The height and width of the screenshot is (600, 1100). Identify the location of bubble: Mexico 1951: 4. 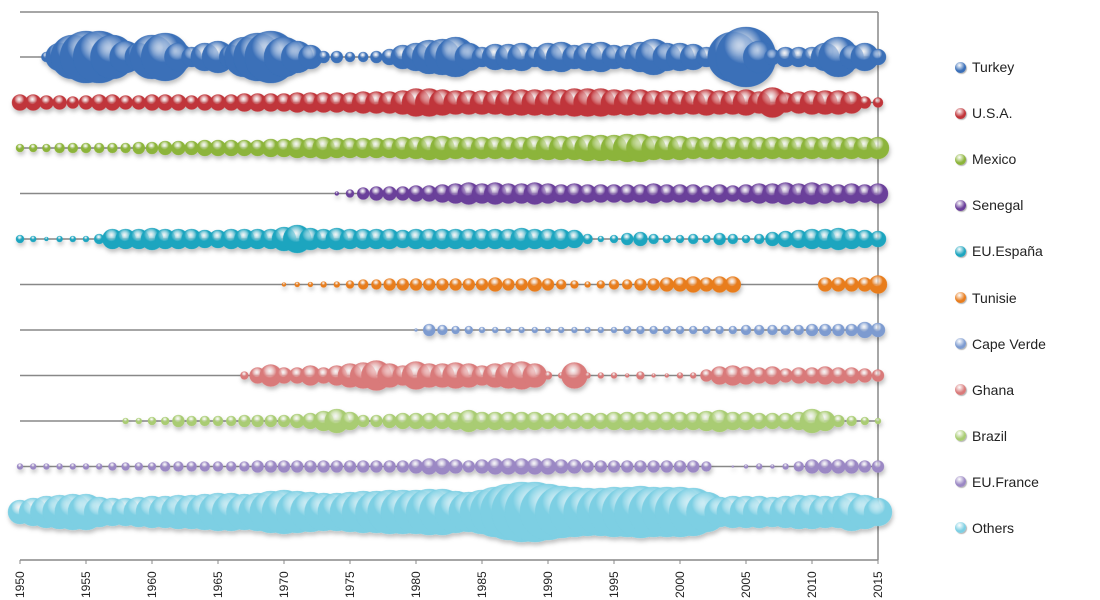
(33, 148).